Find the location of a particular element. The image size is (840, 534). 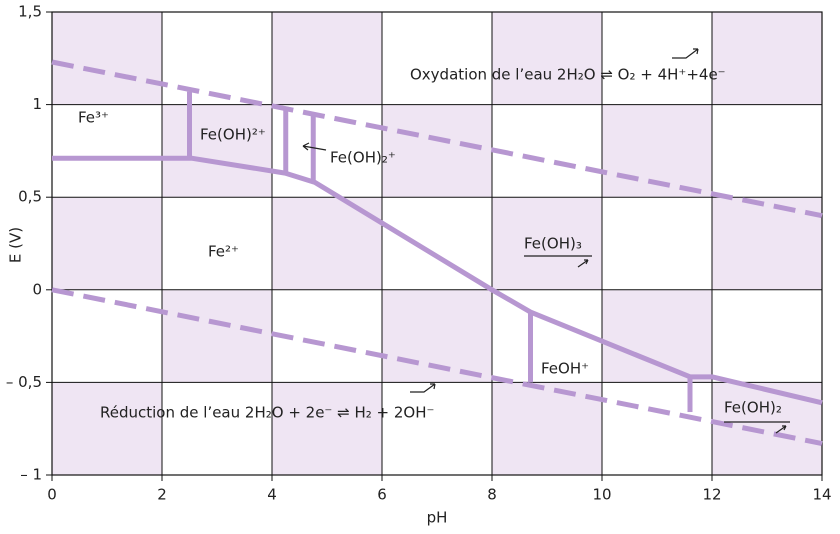

x-tick-label: 4 is located at coordinates (272, 495).